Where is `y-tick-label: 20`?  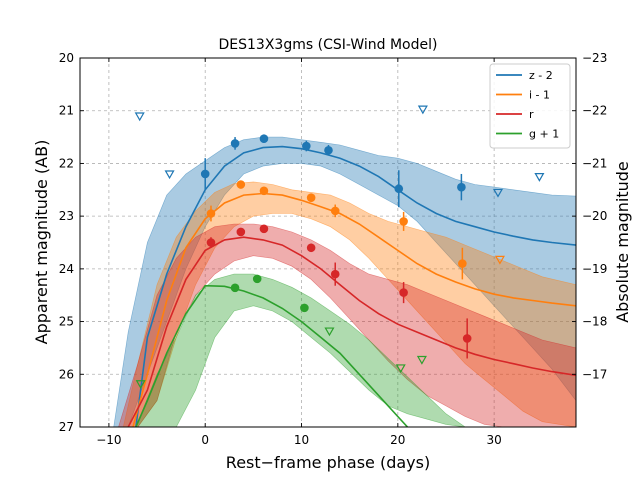
y-tick-label: 20 is located at coordinates (66, 58).